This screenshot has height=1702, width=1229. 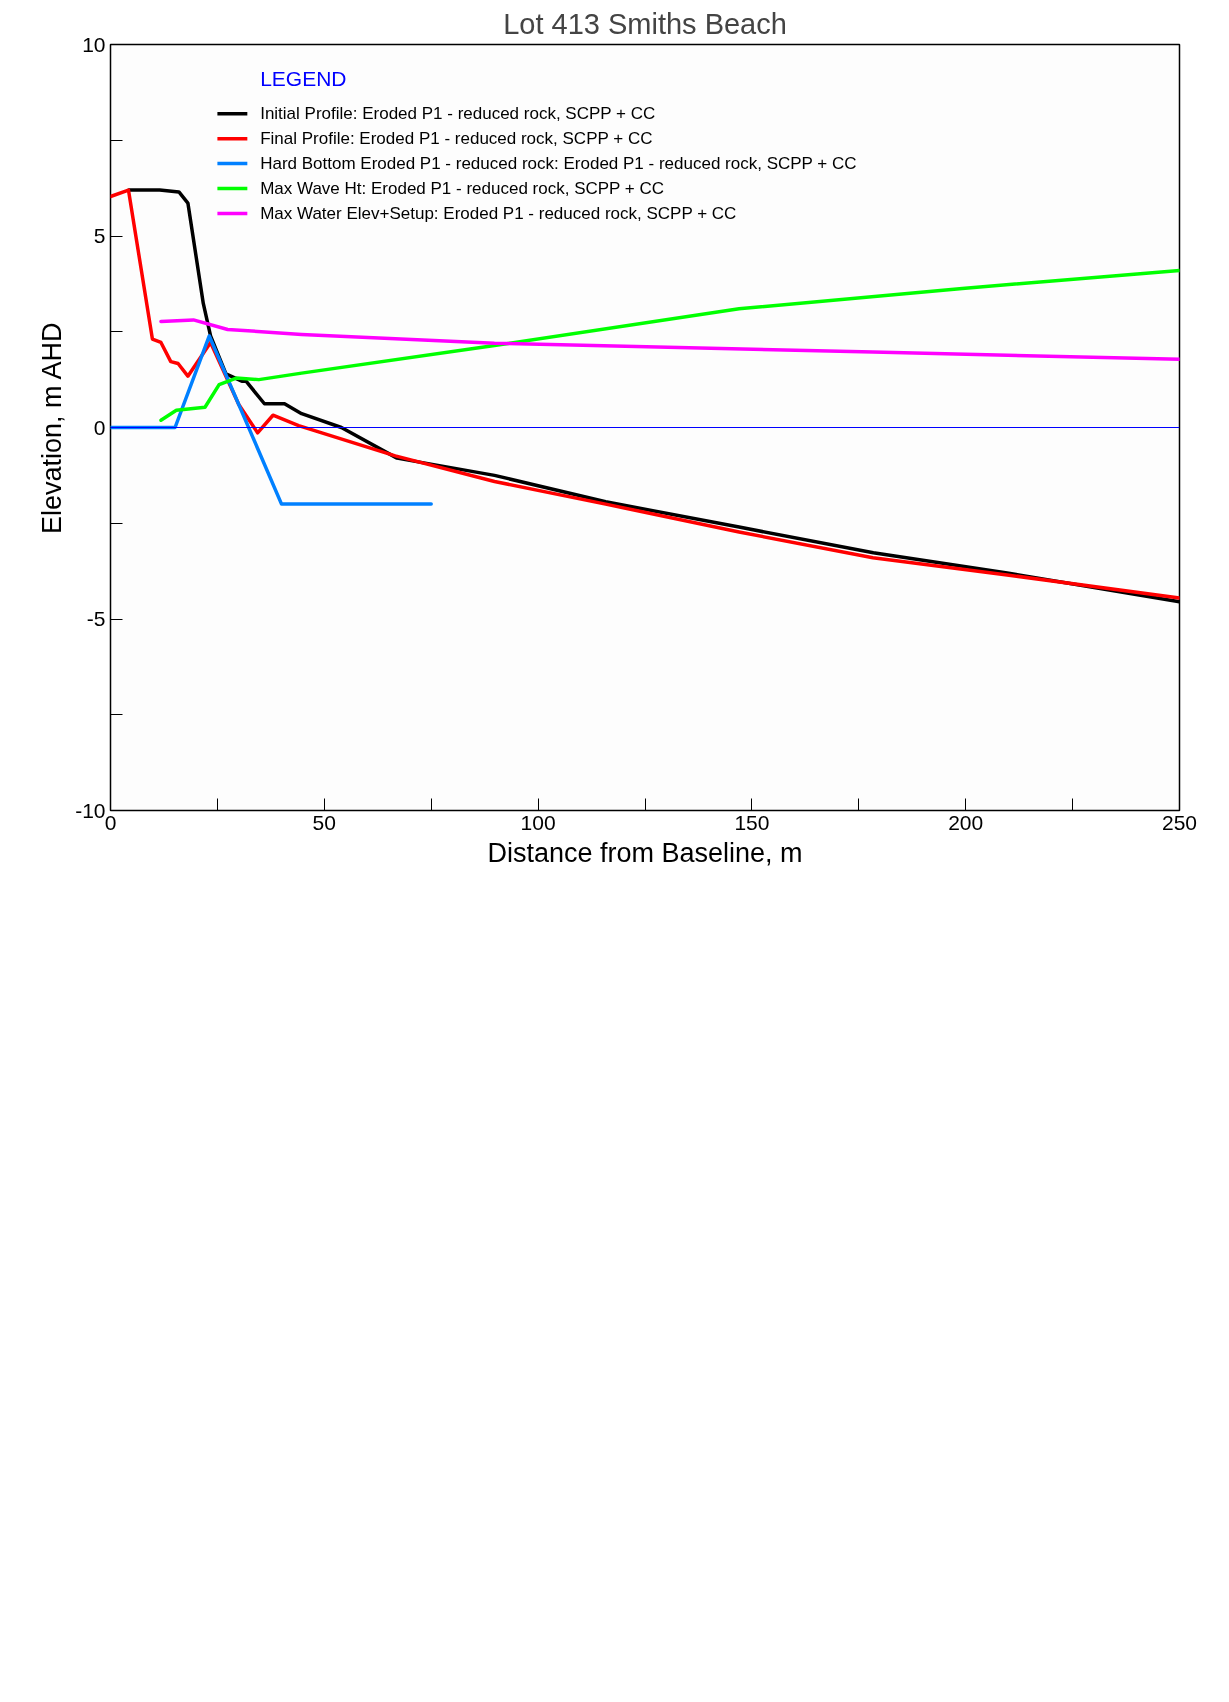 I want to click on x-tick-label: 200, so click(x=966, y=822).